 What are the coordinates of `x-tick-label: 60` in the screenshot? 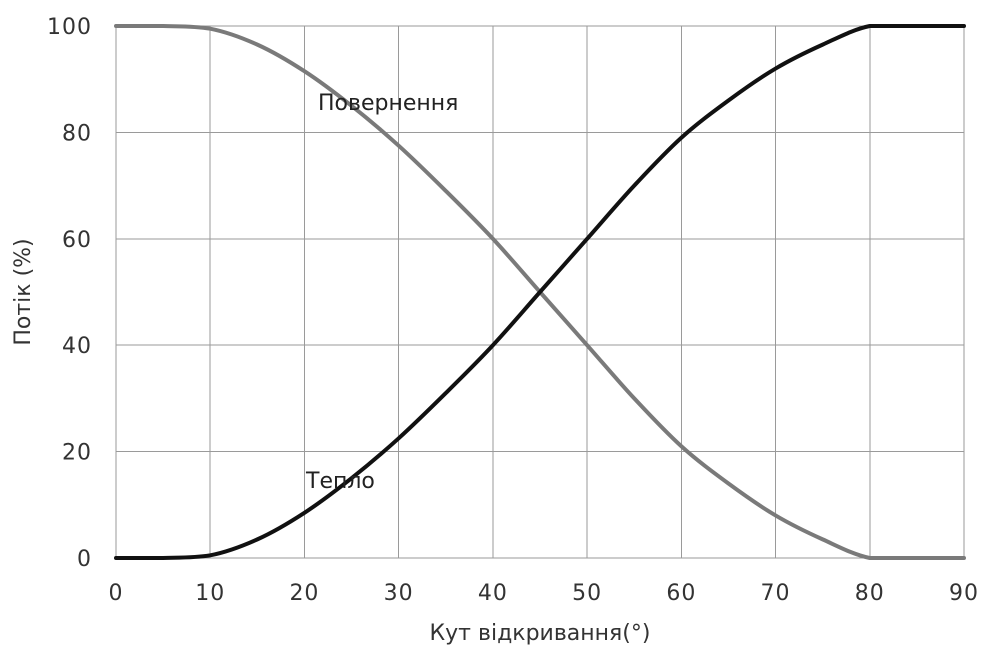 It's located at (681, 593).